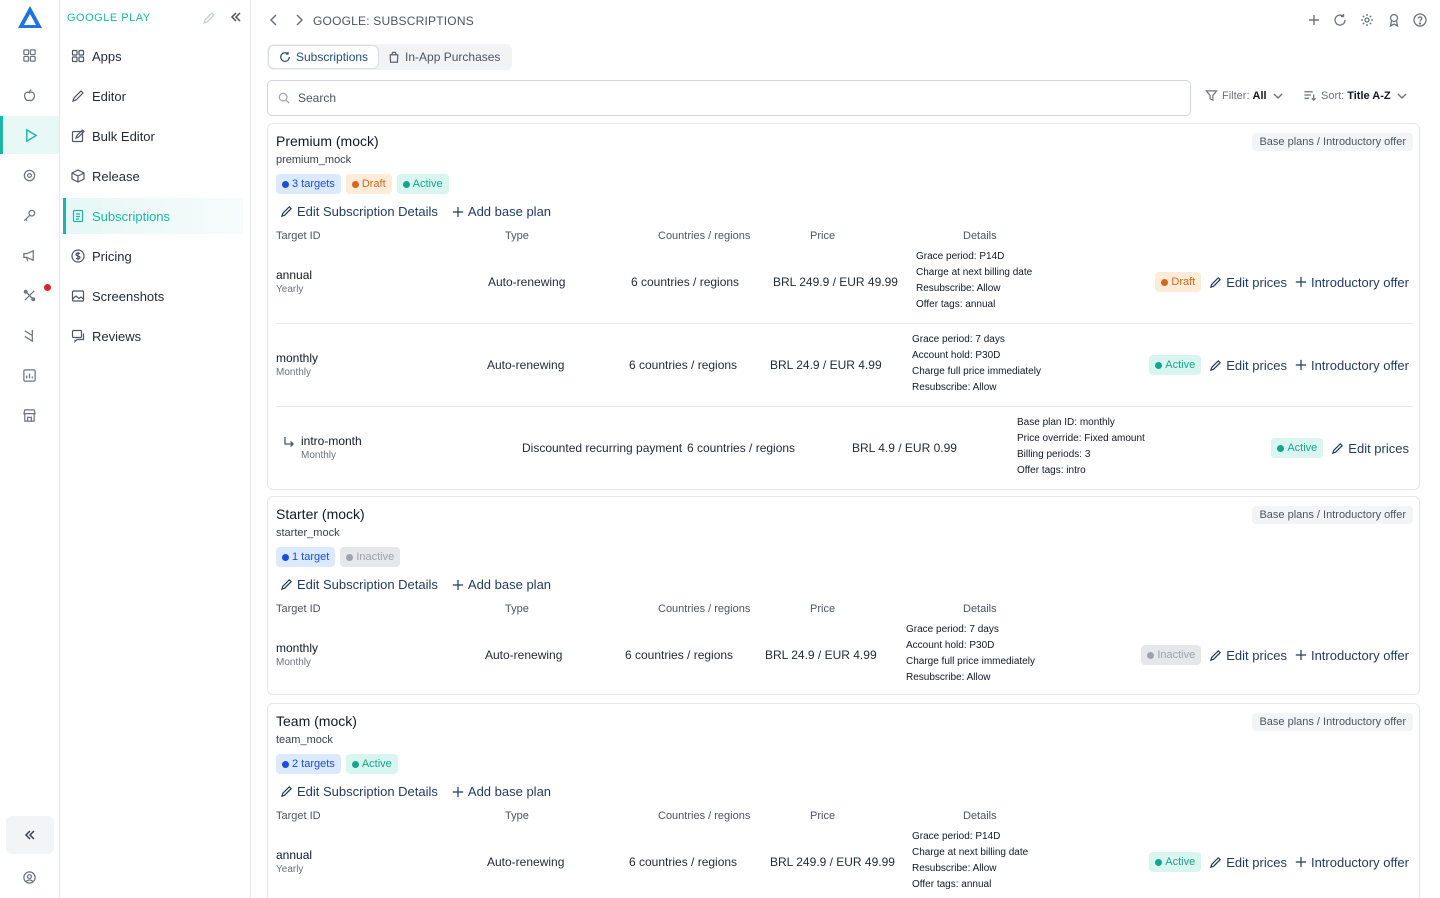 The width and height of the screenshot is (1440, 898). I want to click on rail-megaphone-icon, so click(29, 255).